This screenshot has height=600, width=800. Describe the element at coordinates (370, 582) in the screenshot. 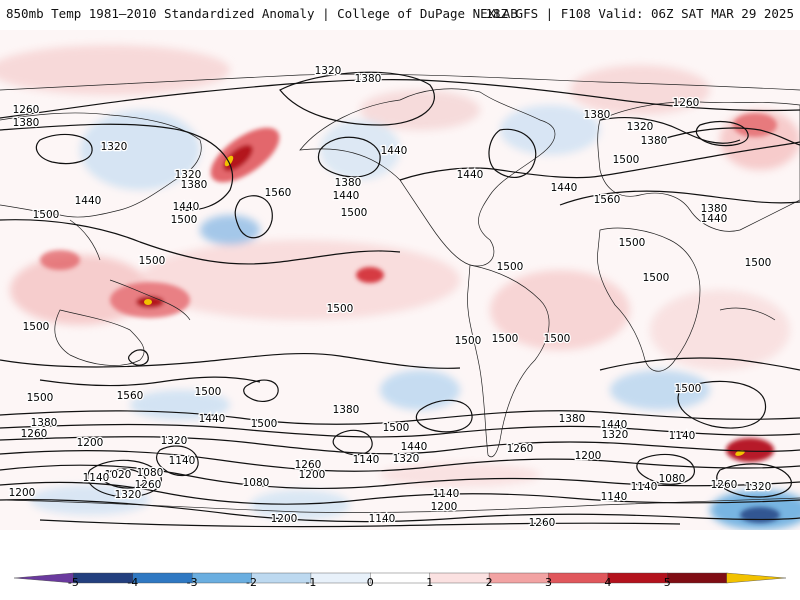

I see `colorbar-tick-label: 0` at that location.